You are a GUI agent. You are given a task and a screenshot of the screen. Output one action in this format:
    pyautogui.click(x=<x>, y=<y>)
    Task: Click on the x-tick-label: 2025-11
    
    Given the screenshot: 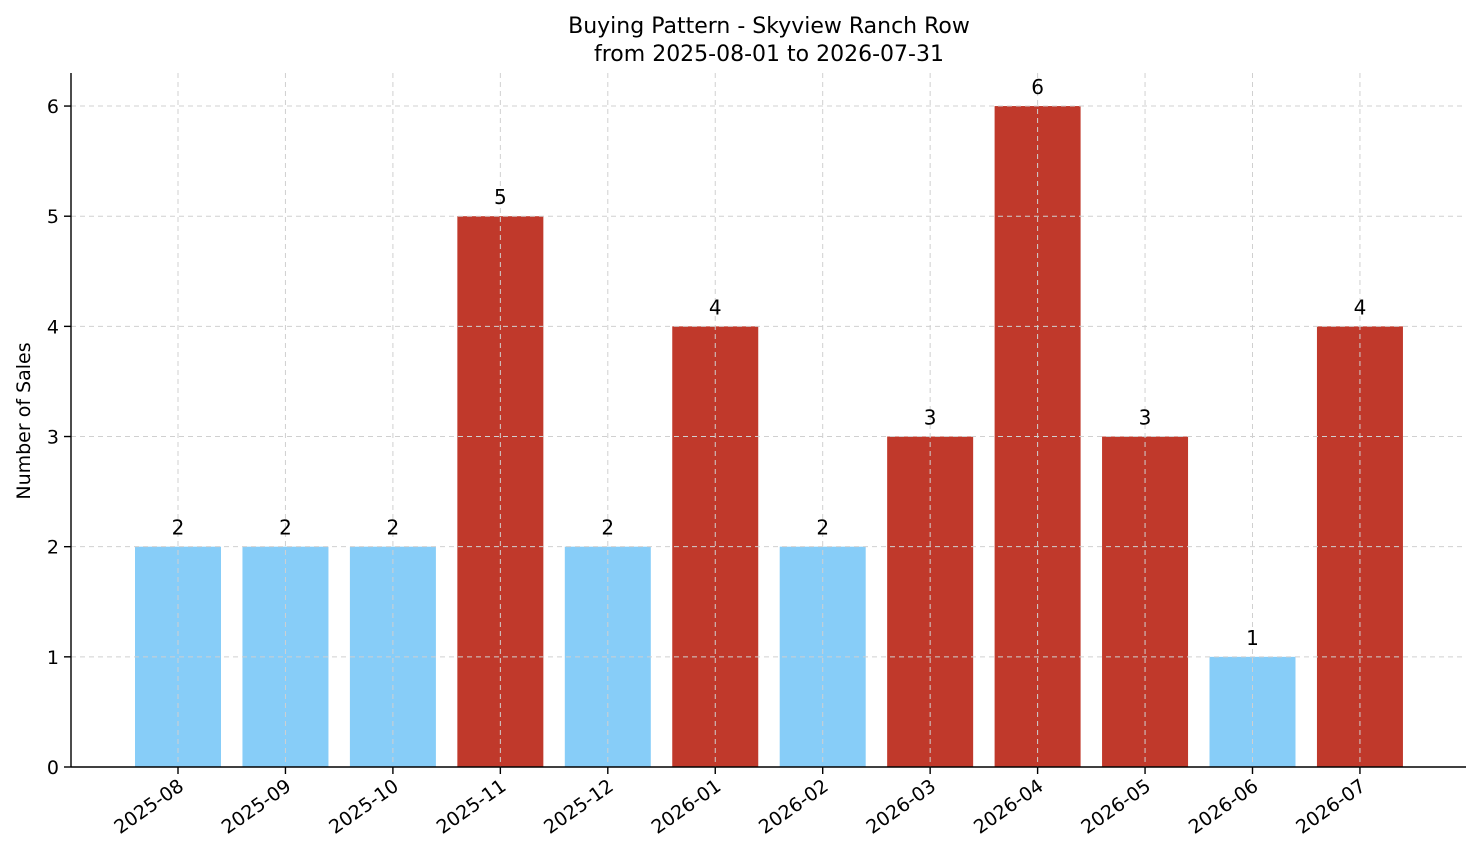 What is the action you would take?
    pyautogui.click(x=472, y=807)
    